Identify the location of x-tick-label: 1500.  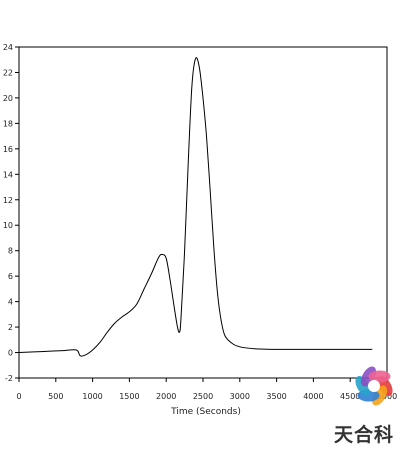
(129, 396).